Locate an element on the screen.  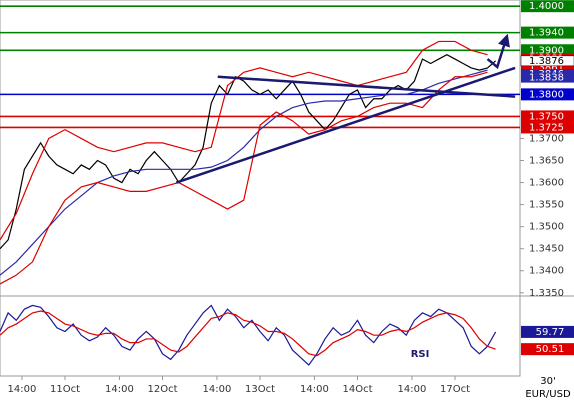
y-tick-label: 1.3400 is located at coordinates (546, 271).